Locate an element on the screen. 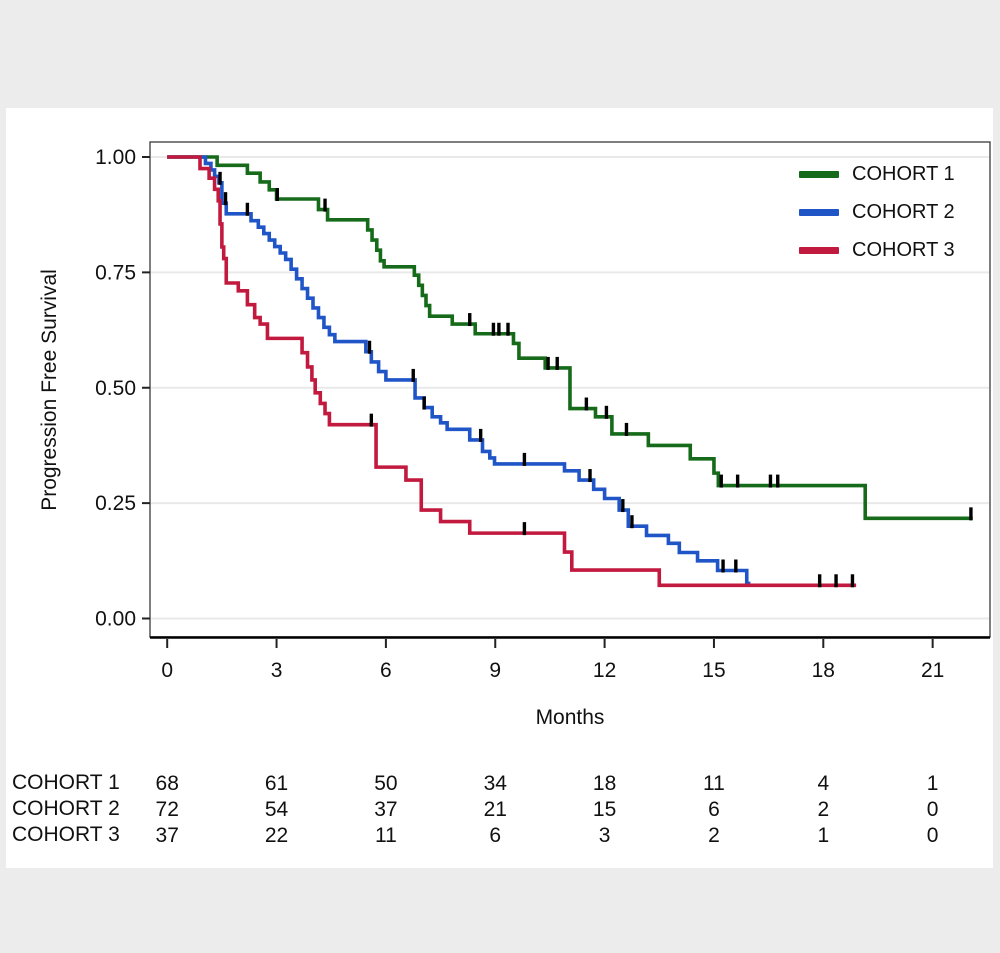  svg-text: 22 is located at coordinates (276, 835).